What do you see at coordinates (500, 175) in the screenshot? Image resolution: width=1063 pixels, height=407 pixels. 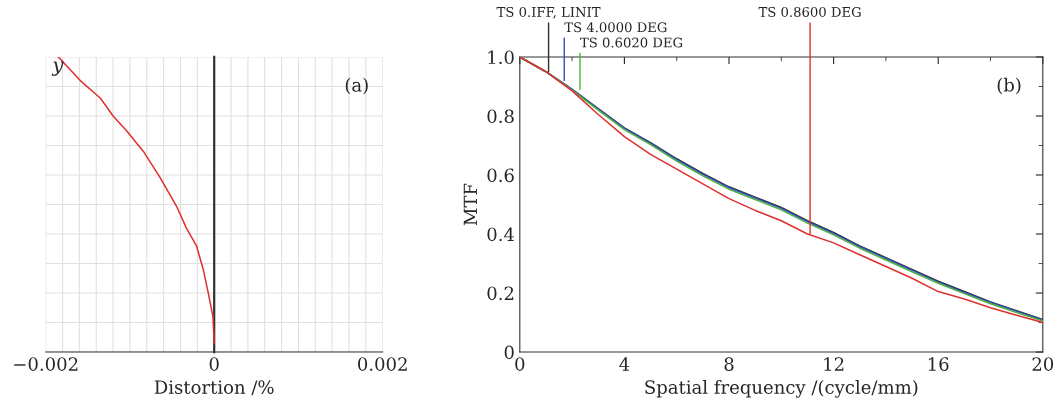 I see `y-tick-label: 0.6` at bounding box center [500, 175].